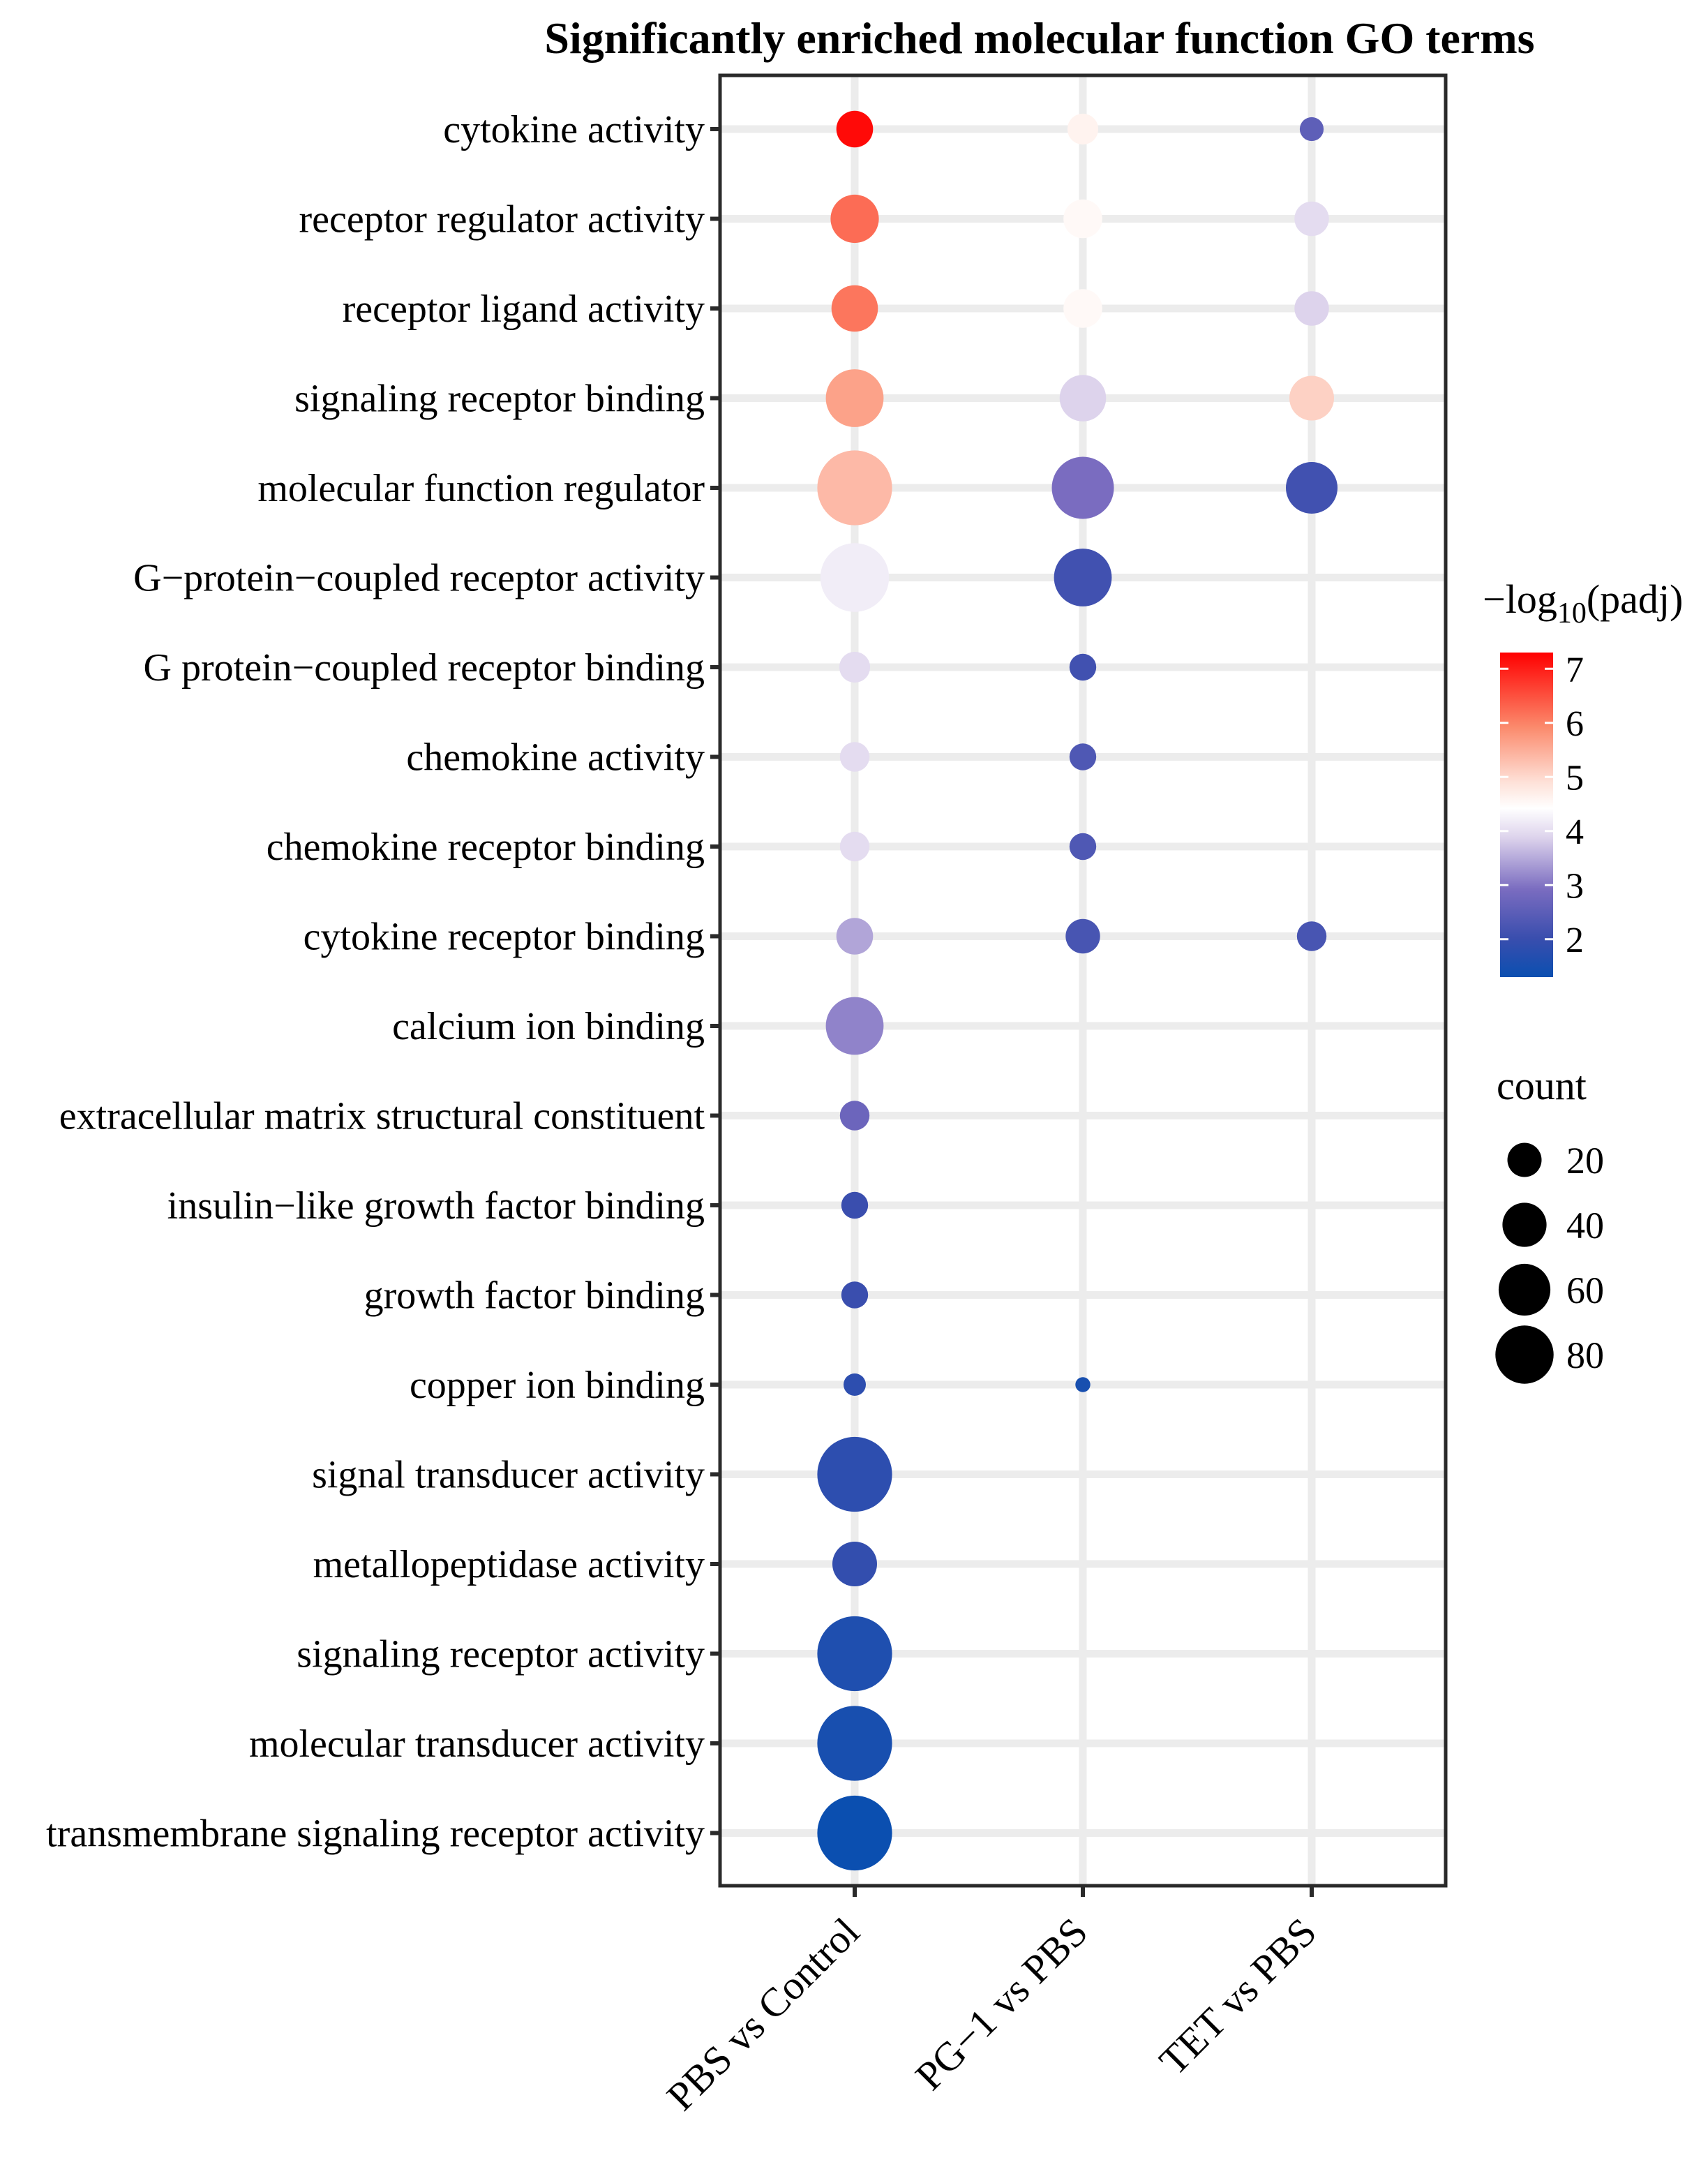 The height and width of the screenshot is (2160, 1708). Describe the element at coordinates (555, 758) in the screenshot. I see `y-tick-label: chemokine activity` at that location.